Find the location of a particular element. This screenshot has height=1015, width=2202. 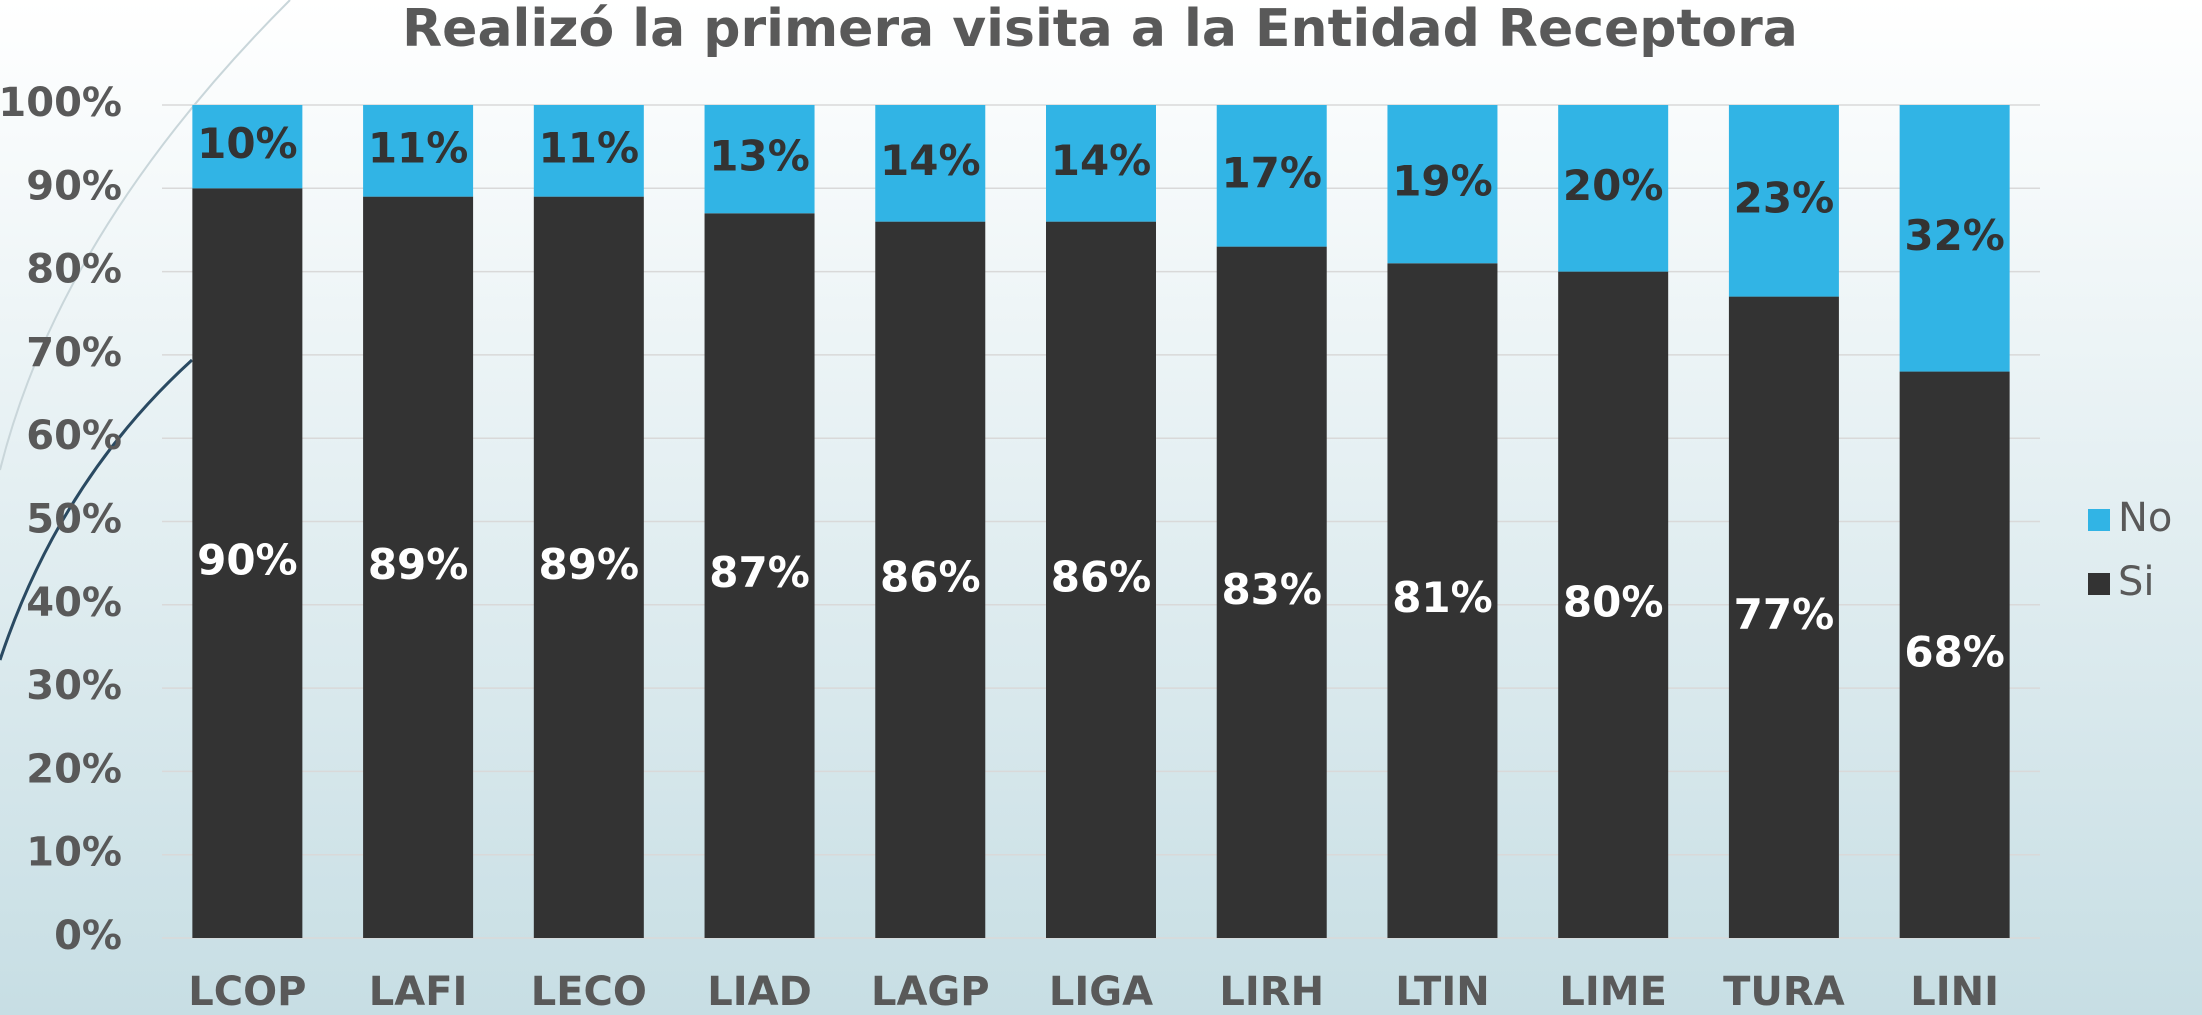

data-label: 13% is located at coordinates (759, 156).